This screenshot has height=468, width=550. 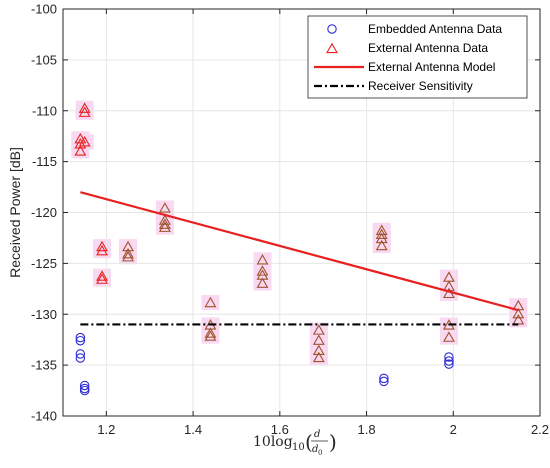 What do you see at coordinates (315, 449) in the screenshot?
I see `x-axis-label-denominator: d` at bounding box center [315, 449].